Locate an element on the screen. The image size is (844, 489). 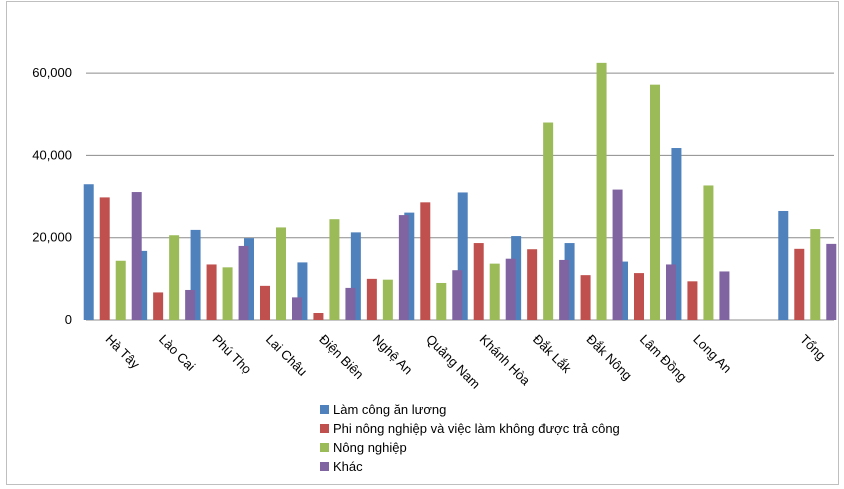
x-tick-label: Tổng is located at coordinates (813, 348).